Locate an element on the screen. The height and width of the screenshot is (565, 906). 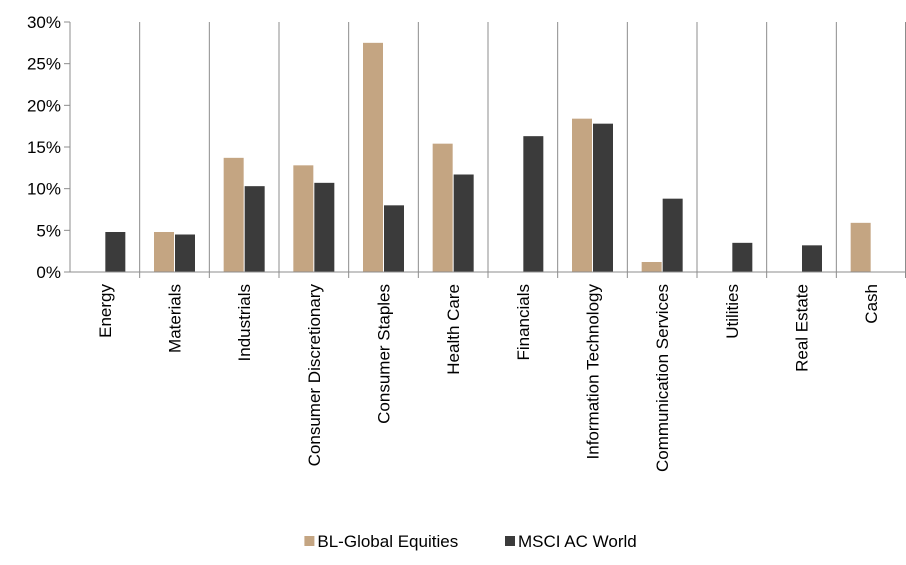
bar-bl-global-equities-health-care is located at coordinates (442, 207).